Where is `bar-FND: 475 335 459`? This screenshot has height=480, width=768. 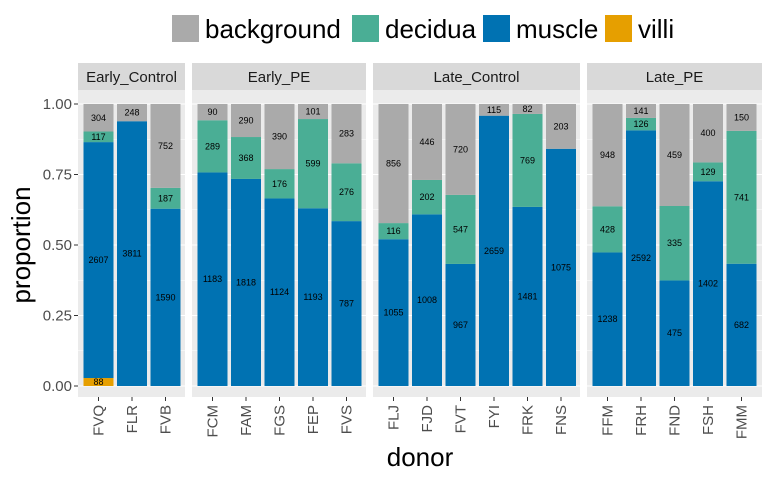
bar-FND: 475 335 459 is located at coordinates (674, 245).